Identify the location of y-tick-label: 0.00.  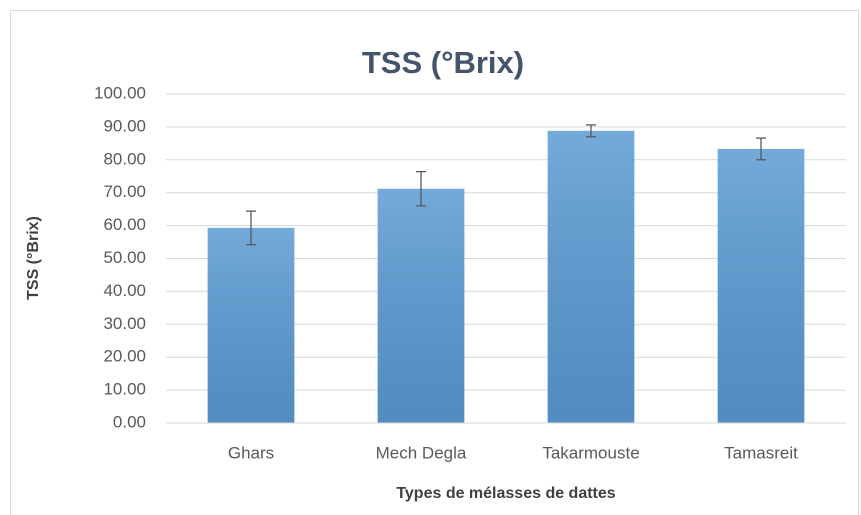
(129, 421).